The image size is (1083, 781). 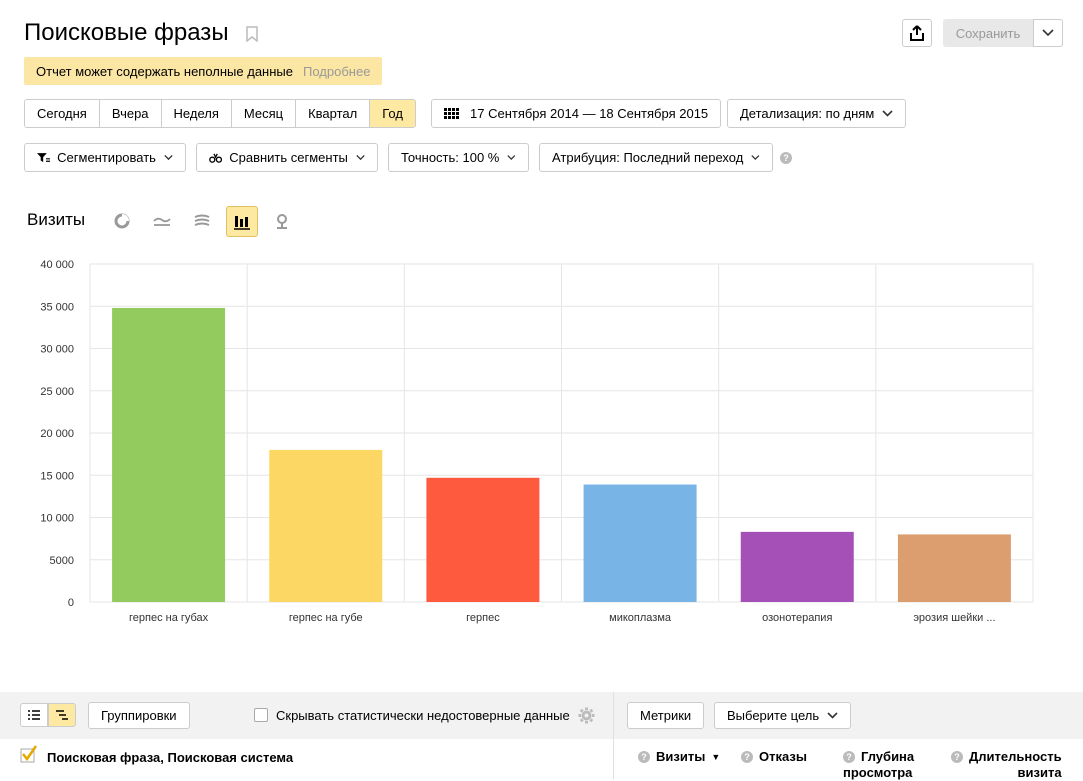 What do you see at coordinates (333, 113) in the screenshot?
I see `tab-quarter: Квартал` at bounding box center [333, 113].